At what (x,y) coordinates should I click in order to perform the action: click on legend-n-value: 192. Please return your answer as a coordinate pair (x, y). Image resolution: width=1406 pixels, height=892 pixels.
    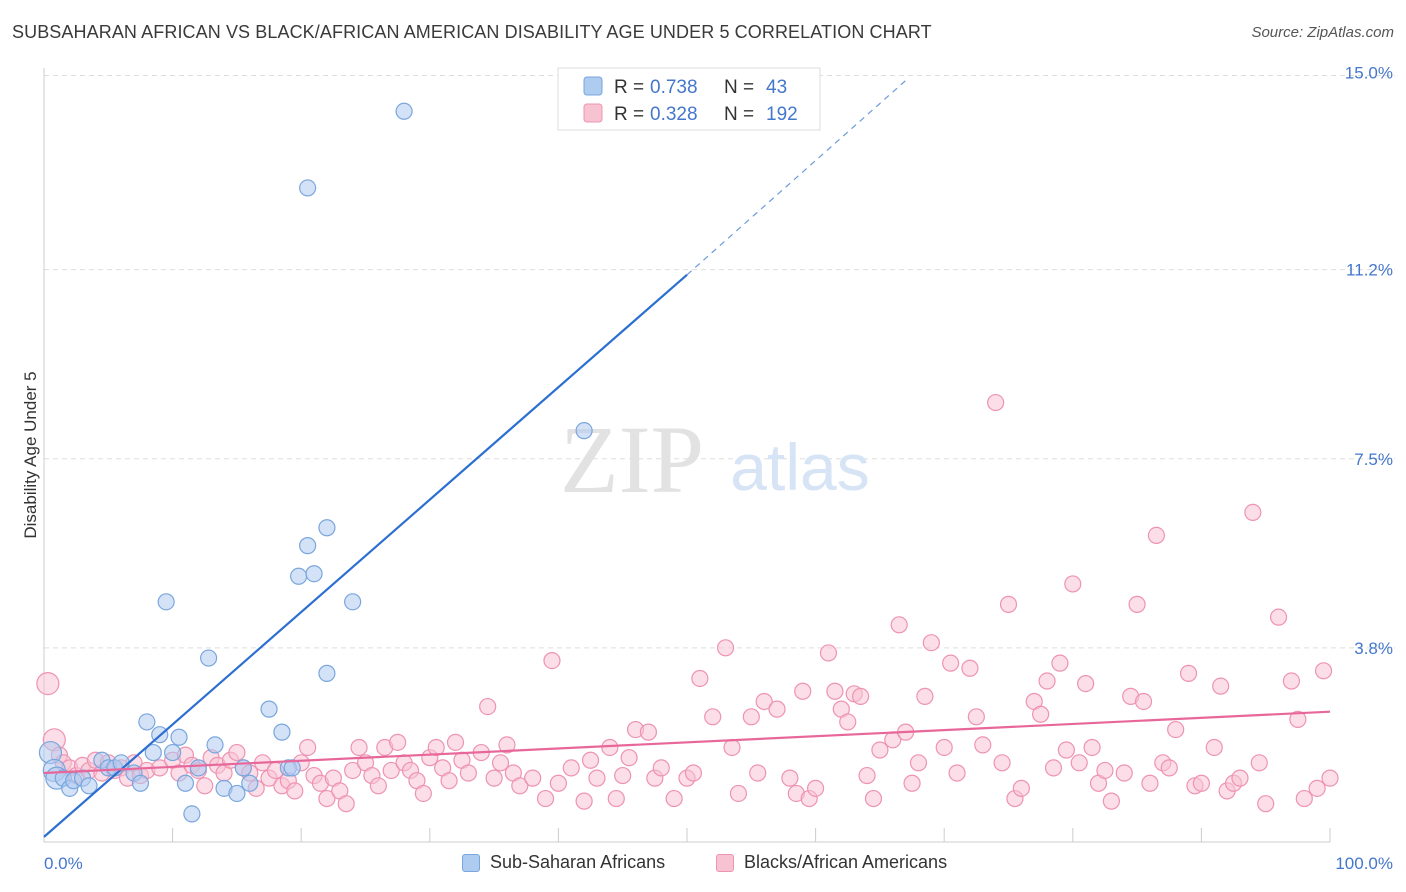
    Looking at the image, I should click on (782, 114).